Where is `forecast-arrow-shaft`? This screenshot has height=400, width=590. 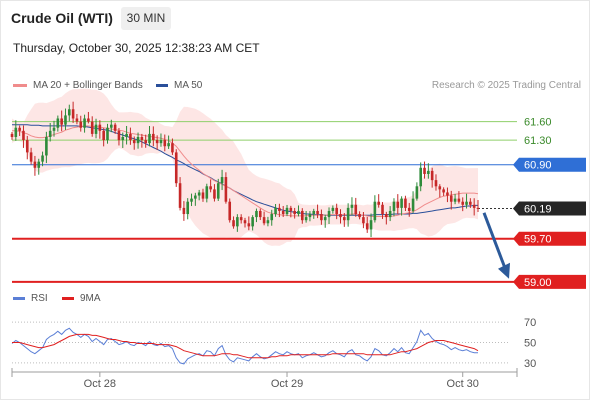 forecast-arrow-shaft is located at coordinates (495, 242).